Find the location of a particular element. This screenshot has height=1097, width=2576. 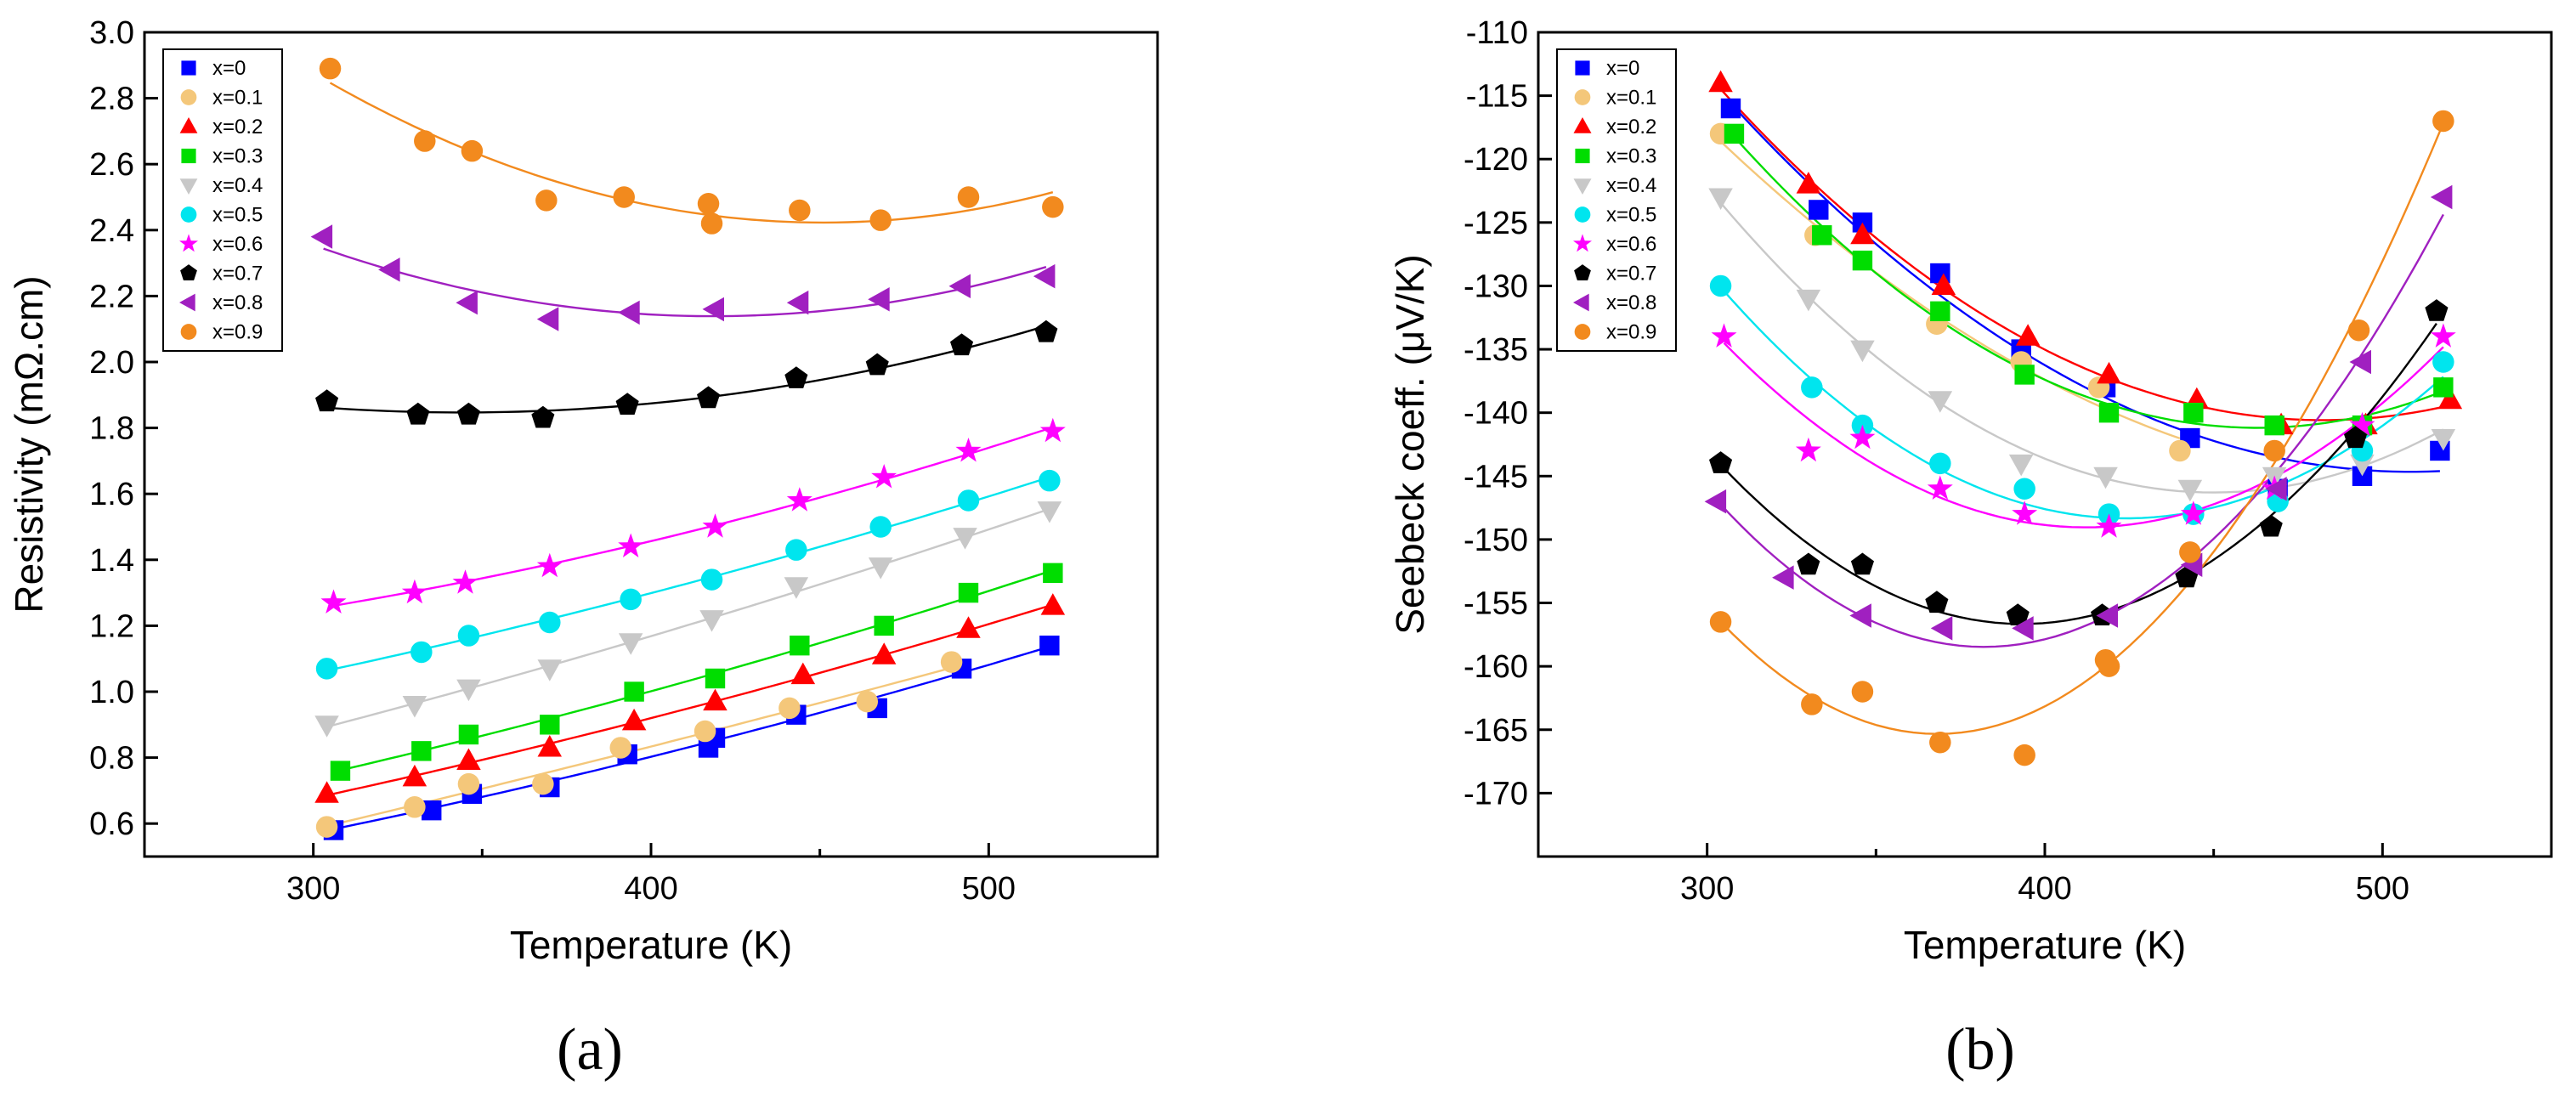

y-tick-label: 2.2 is located at coordinates (111, 296).